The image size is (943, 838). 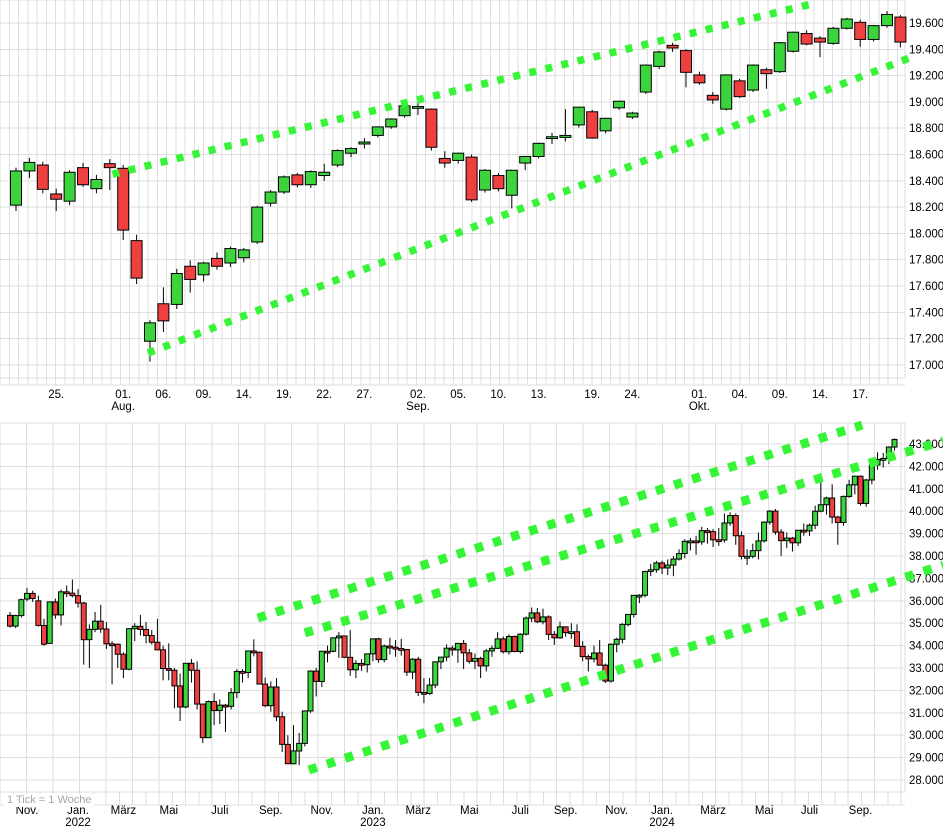 What do you see at coordinates (662, 811) in the screenshot?
I see `x-axis-tick-label: Jan.` at bounding box center [662, 811].